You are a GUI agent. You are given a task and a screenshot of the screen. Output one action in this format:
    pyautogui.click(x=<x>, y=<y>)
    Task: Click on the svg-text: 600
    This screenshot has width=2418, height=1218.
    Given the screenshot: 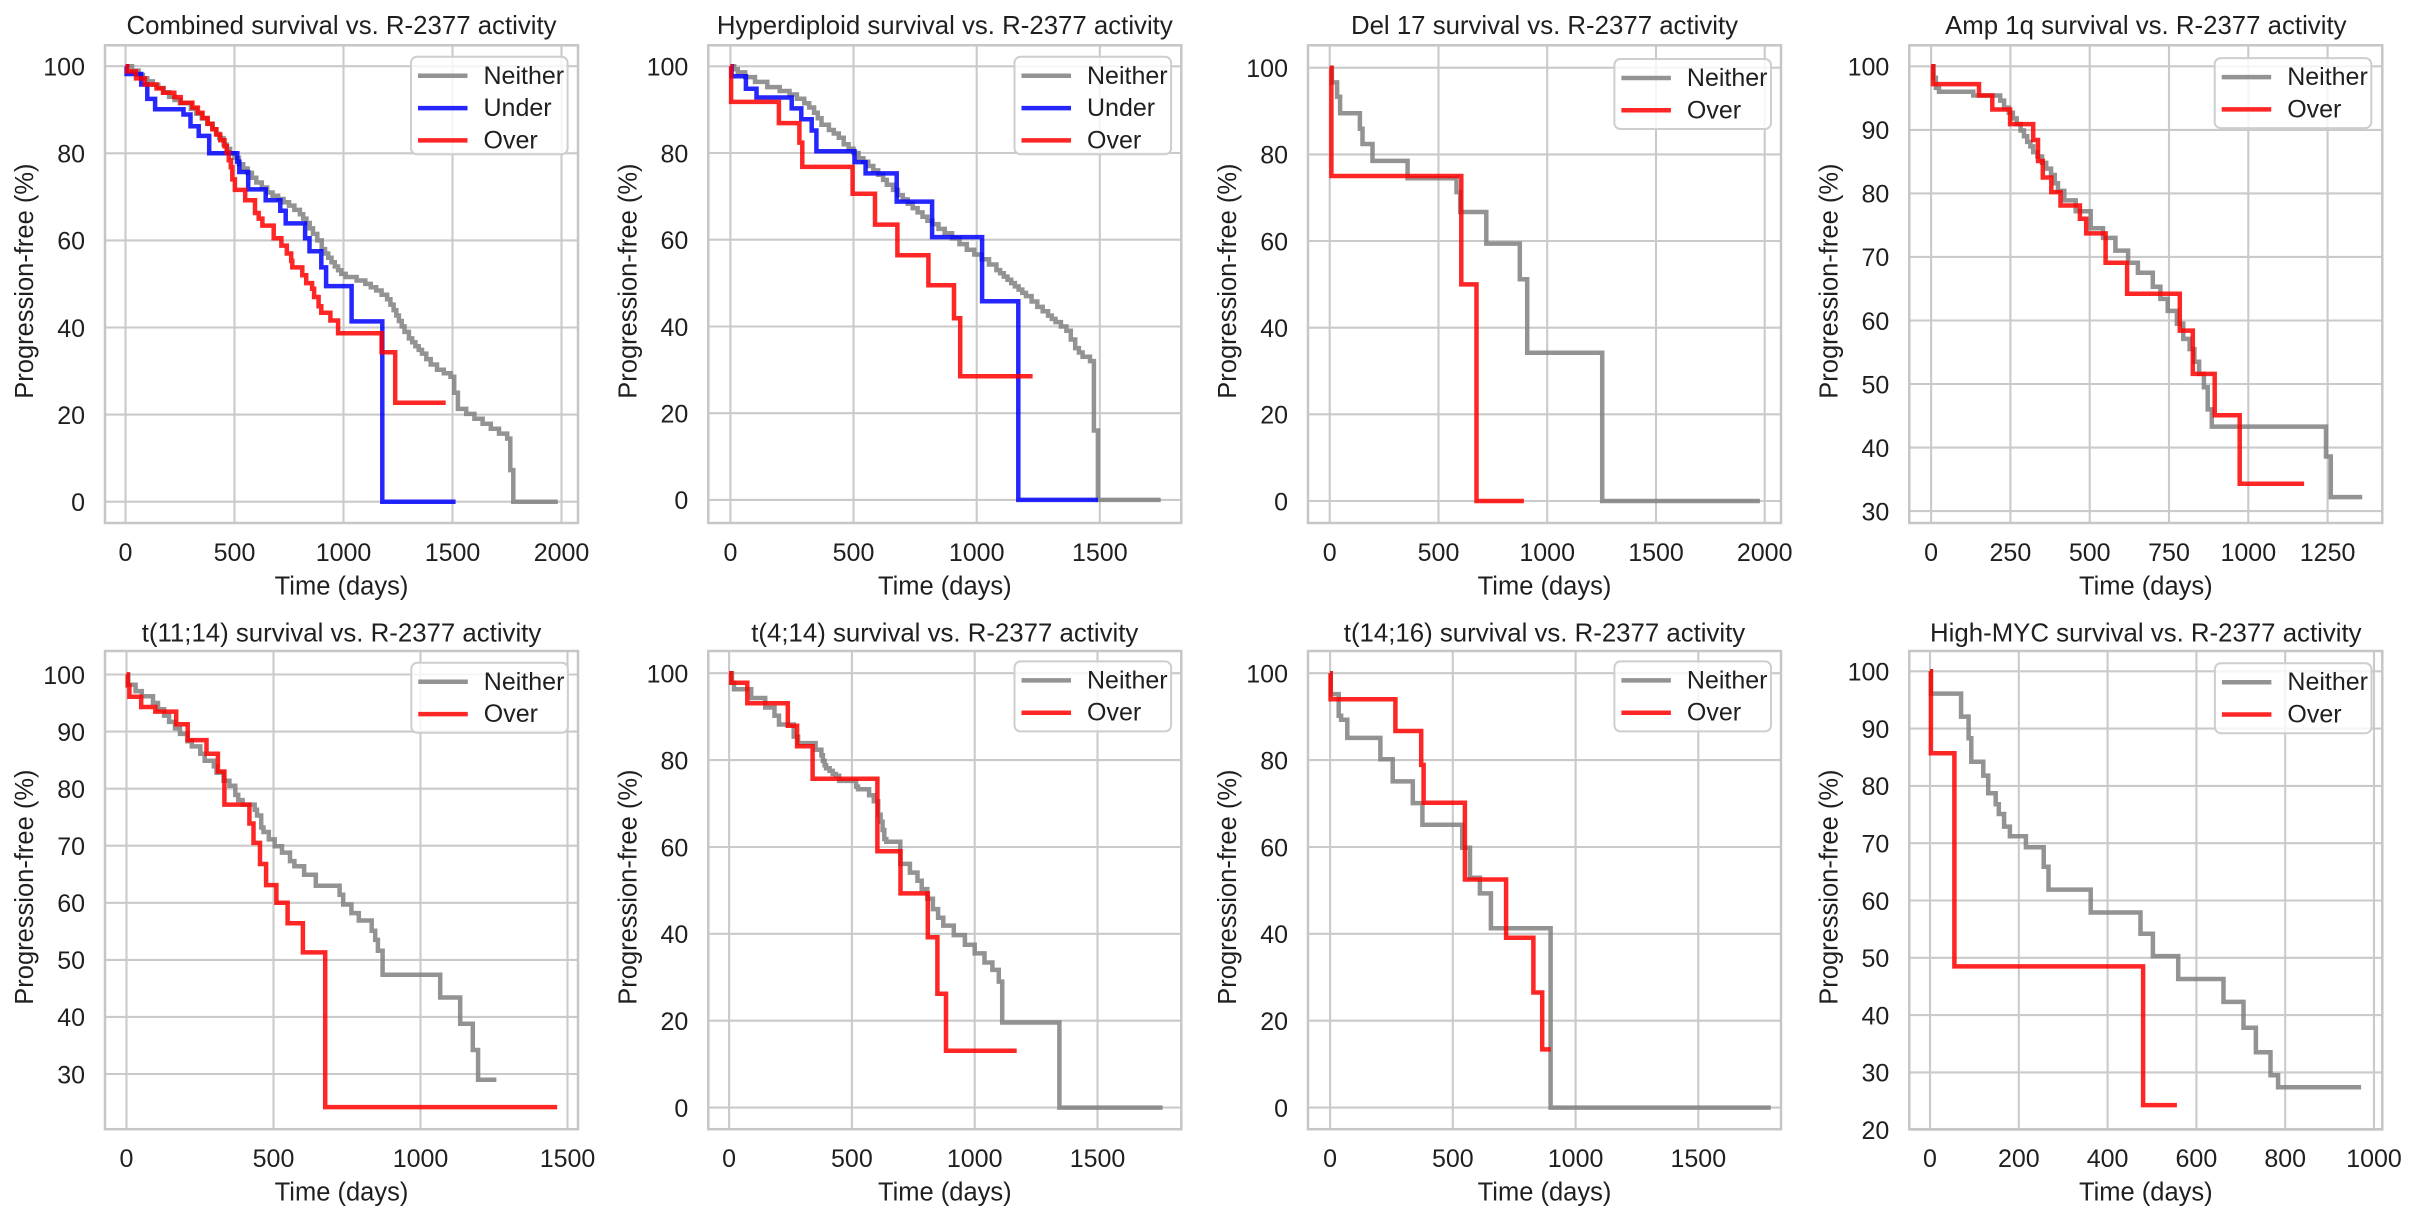 What is the action you would take?
    pyautogui.click(x=2197, y=1159)
    